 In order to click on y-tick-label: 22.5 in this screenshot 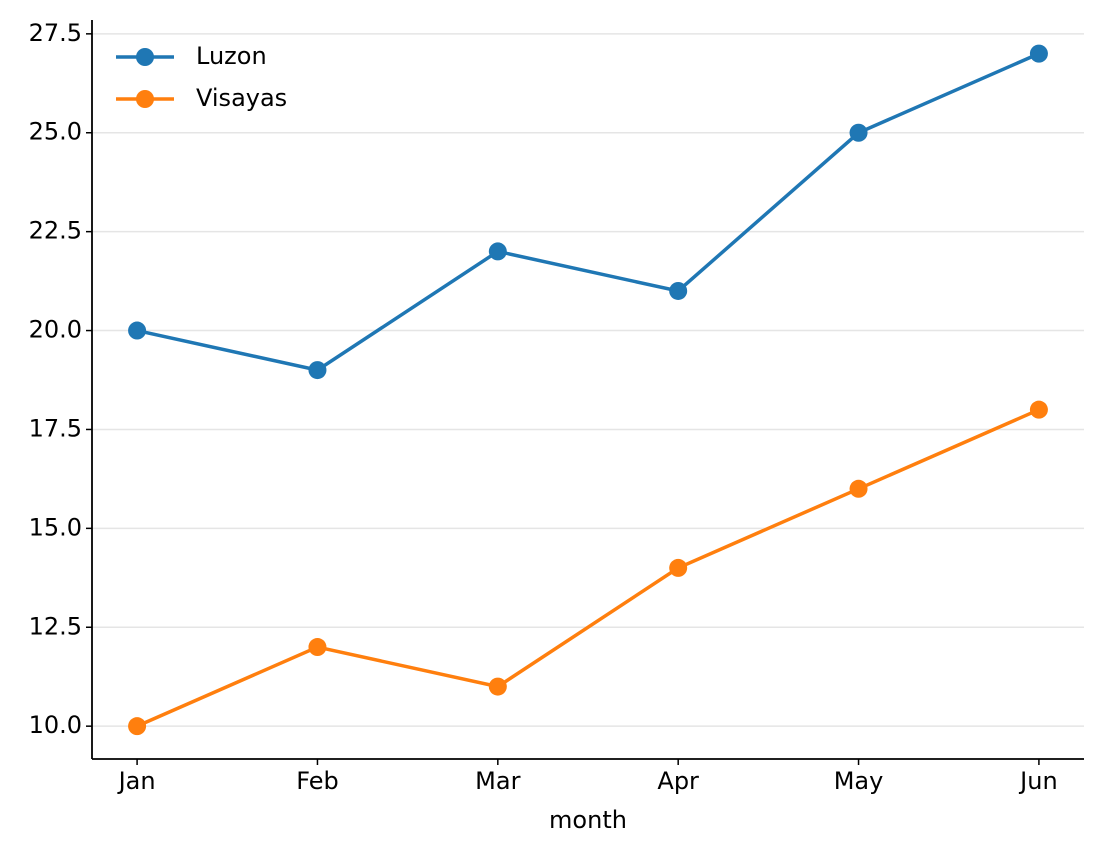, I will do `click(55, 231)`.